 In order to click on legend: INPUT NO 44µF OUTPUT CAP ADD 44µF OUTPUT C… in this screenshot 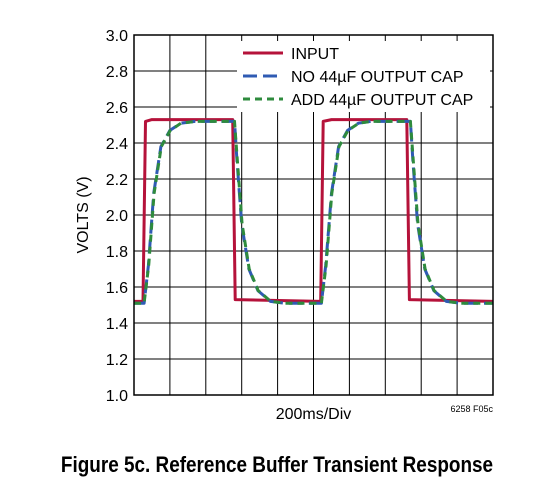, I will do `click(363, 76)`.